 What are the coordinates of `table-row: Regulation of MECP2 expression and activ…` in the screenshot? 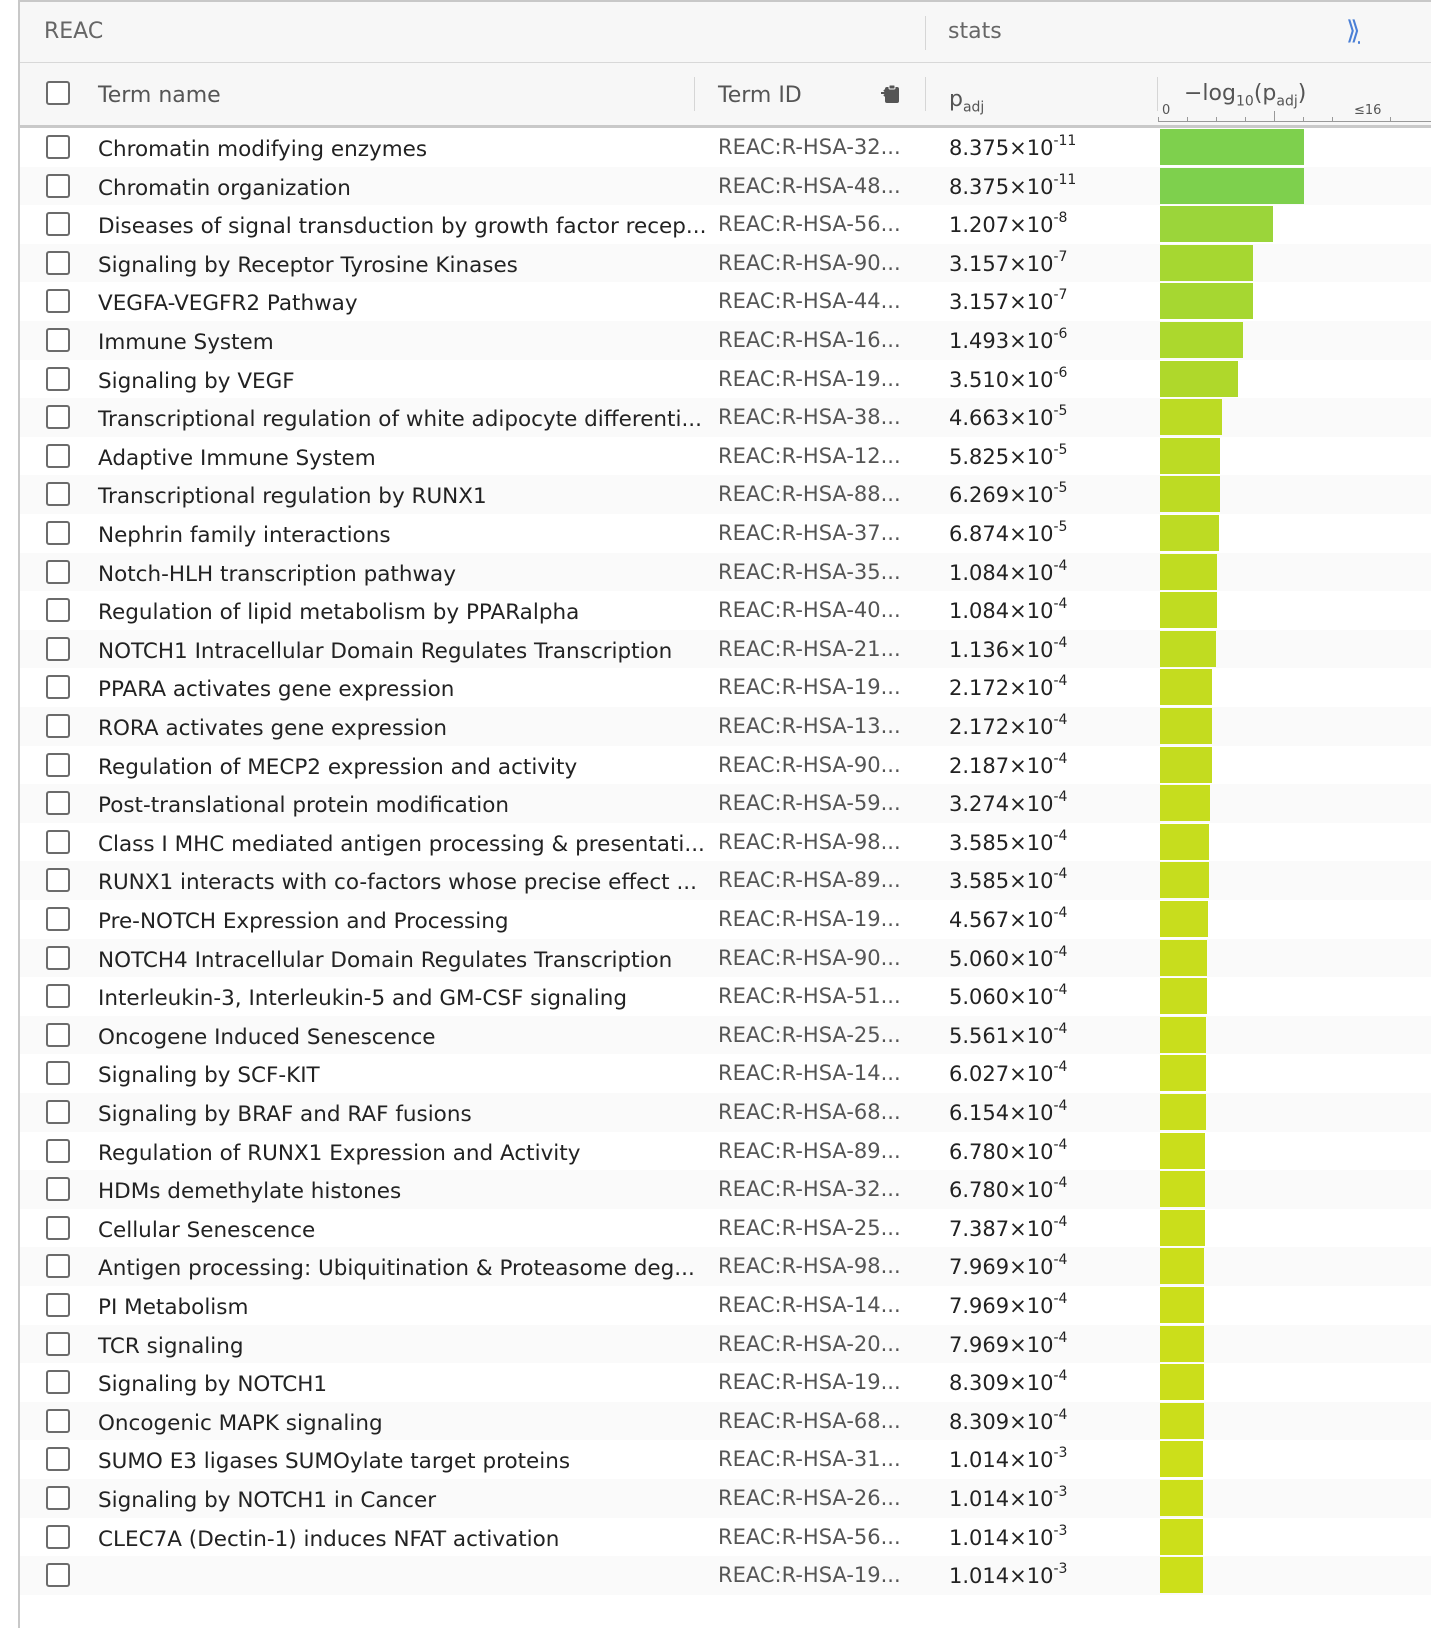 It's located at (725, 765).